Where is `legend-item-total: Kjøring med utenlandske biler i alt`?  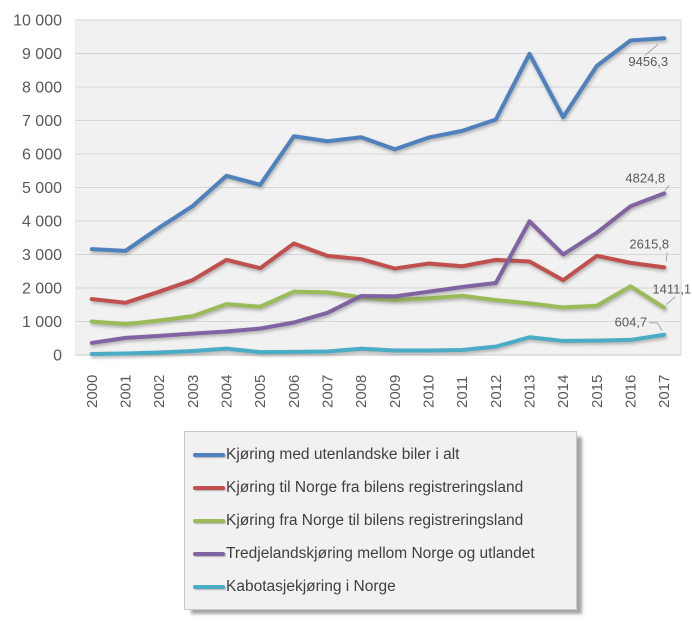 legend-item-total: Kjøring med utenlandske biler i alt is located at coordinates (380, 455).